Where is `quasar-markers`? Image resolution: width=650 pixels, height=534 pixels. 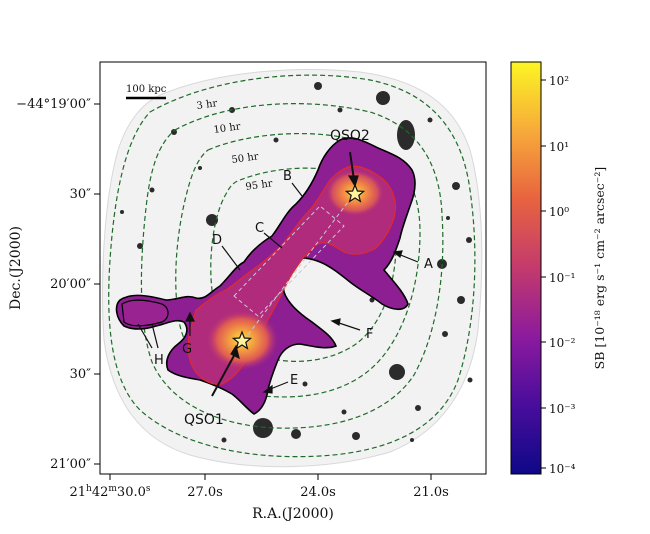
quasar-markers is located at coordinates (298, 266).